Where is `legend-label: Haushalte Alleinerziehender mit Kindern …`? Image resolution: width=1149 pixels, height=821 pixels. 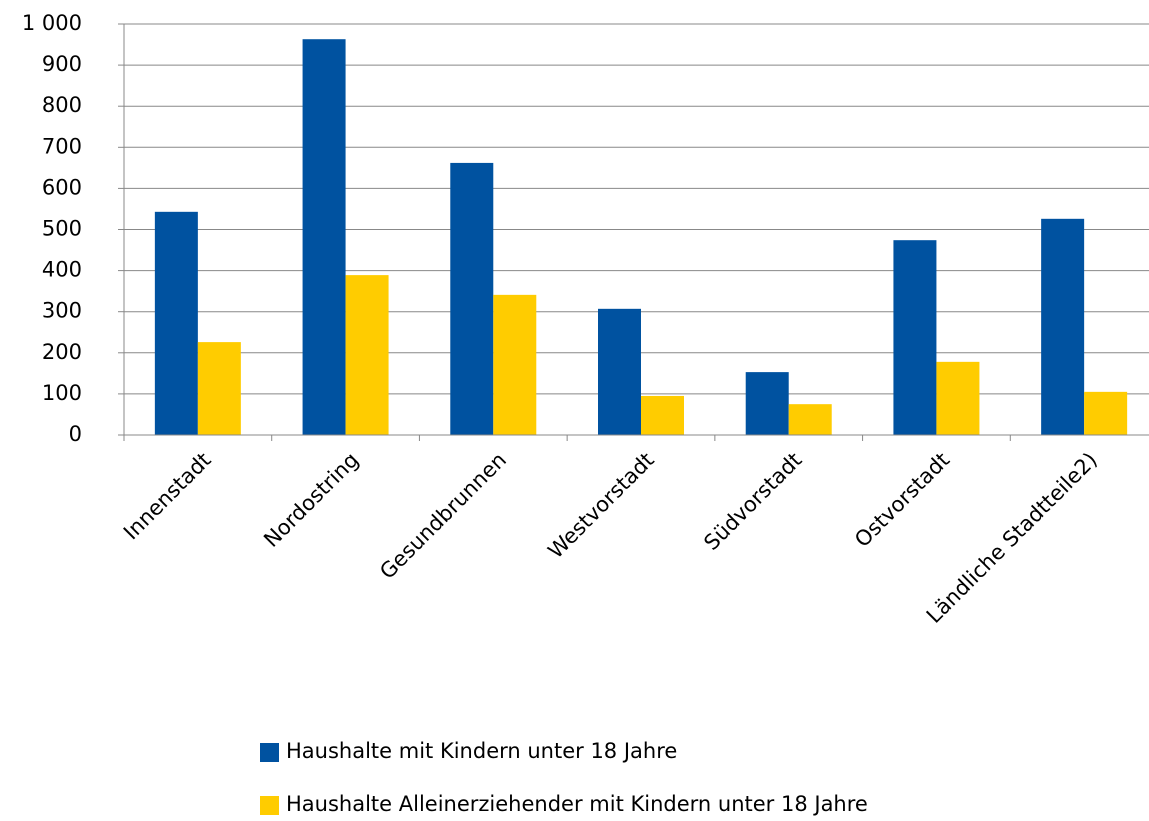
legend-label: Haushalte Alleinerziehender mit Kindern … is located at coordinates (577, 804).